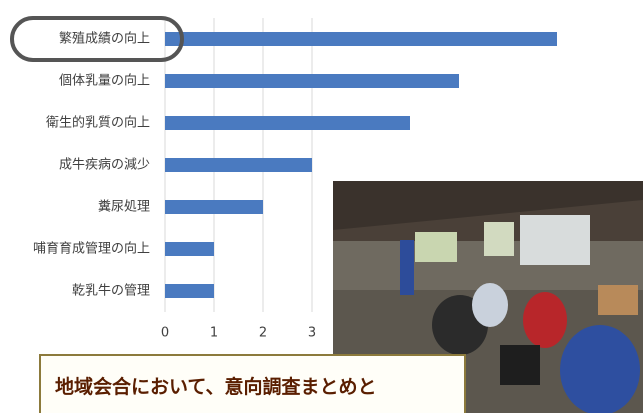 The height and width of the screenshot is (417, 643). Describe the element at coordinates (111, 291) in the screenshot. I see `y-tick-label: 乾乳牛の管理` at that location.